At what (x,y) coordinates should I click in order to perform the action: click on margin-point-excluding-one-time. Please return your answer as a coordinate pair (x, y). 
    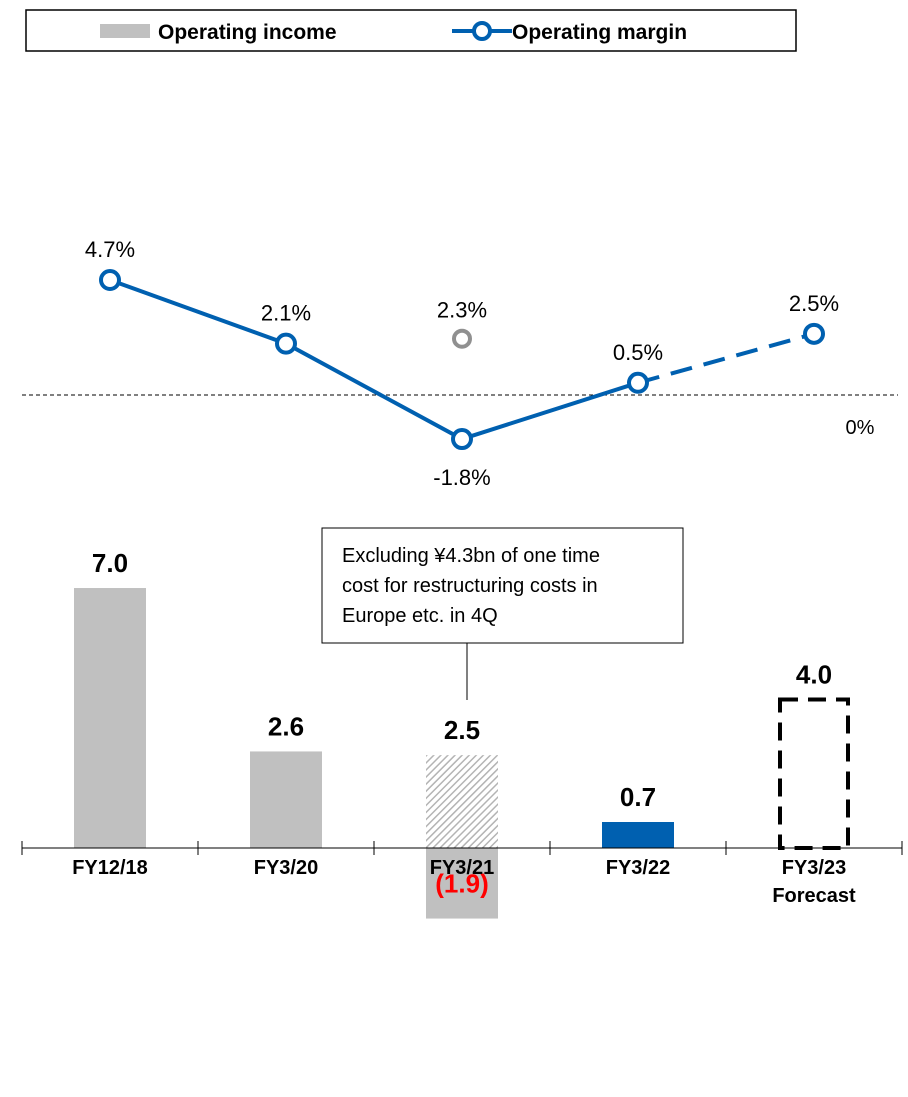
    Looking at the image, I should click on (462, 338).